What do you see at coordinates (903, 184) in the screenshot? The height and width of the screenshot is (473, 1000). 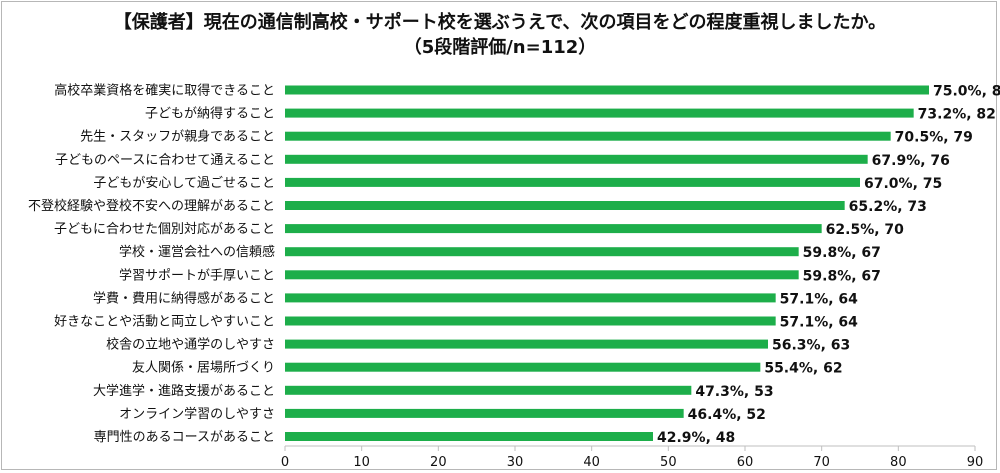 I see `data-label: 67.0%, 75` at bounding box center [903, 184].